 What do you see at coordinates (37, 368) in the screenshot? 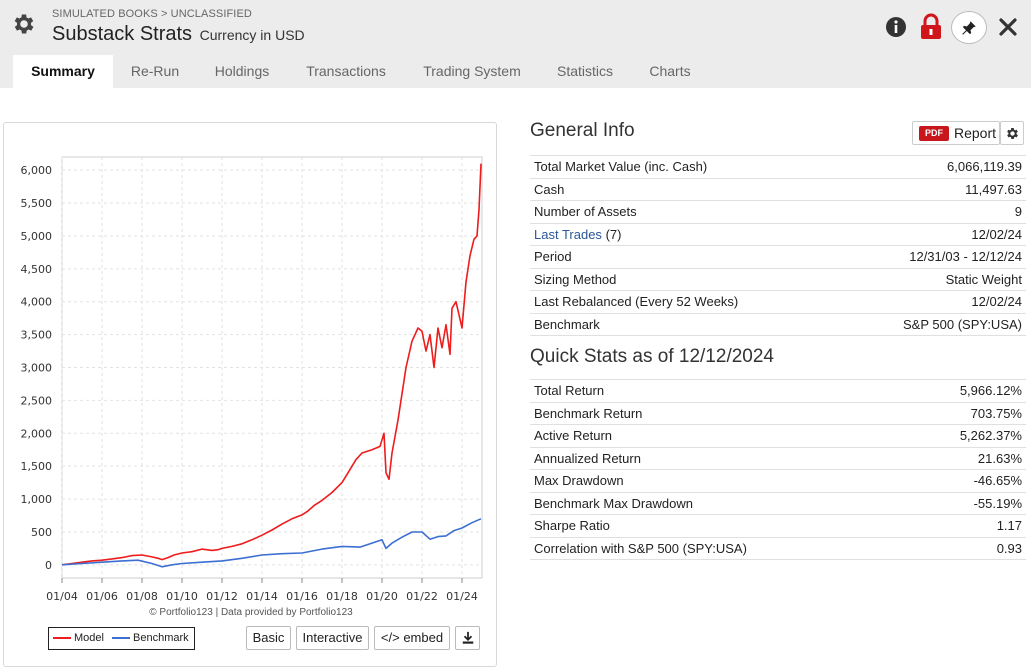
I see `y-tick-label: 3,000` at bounding box center [37, 368].